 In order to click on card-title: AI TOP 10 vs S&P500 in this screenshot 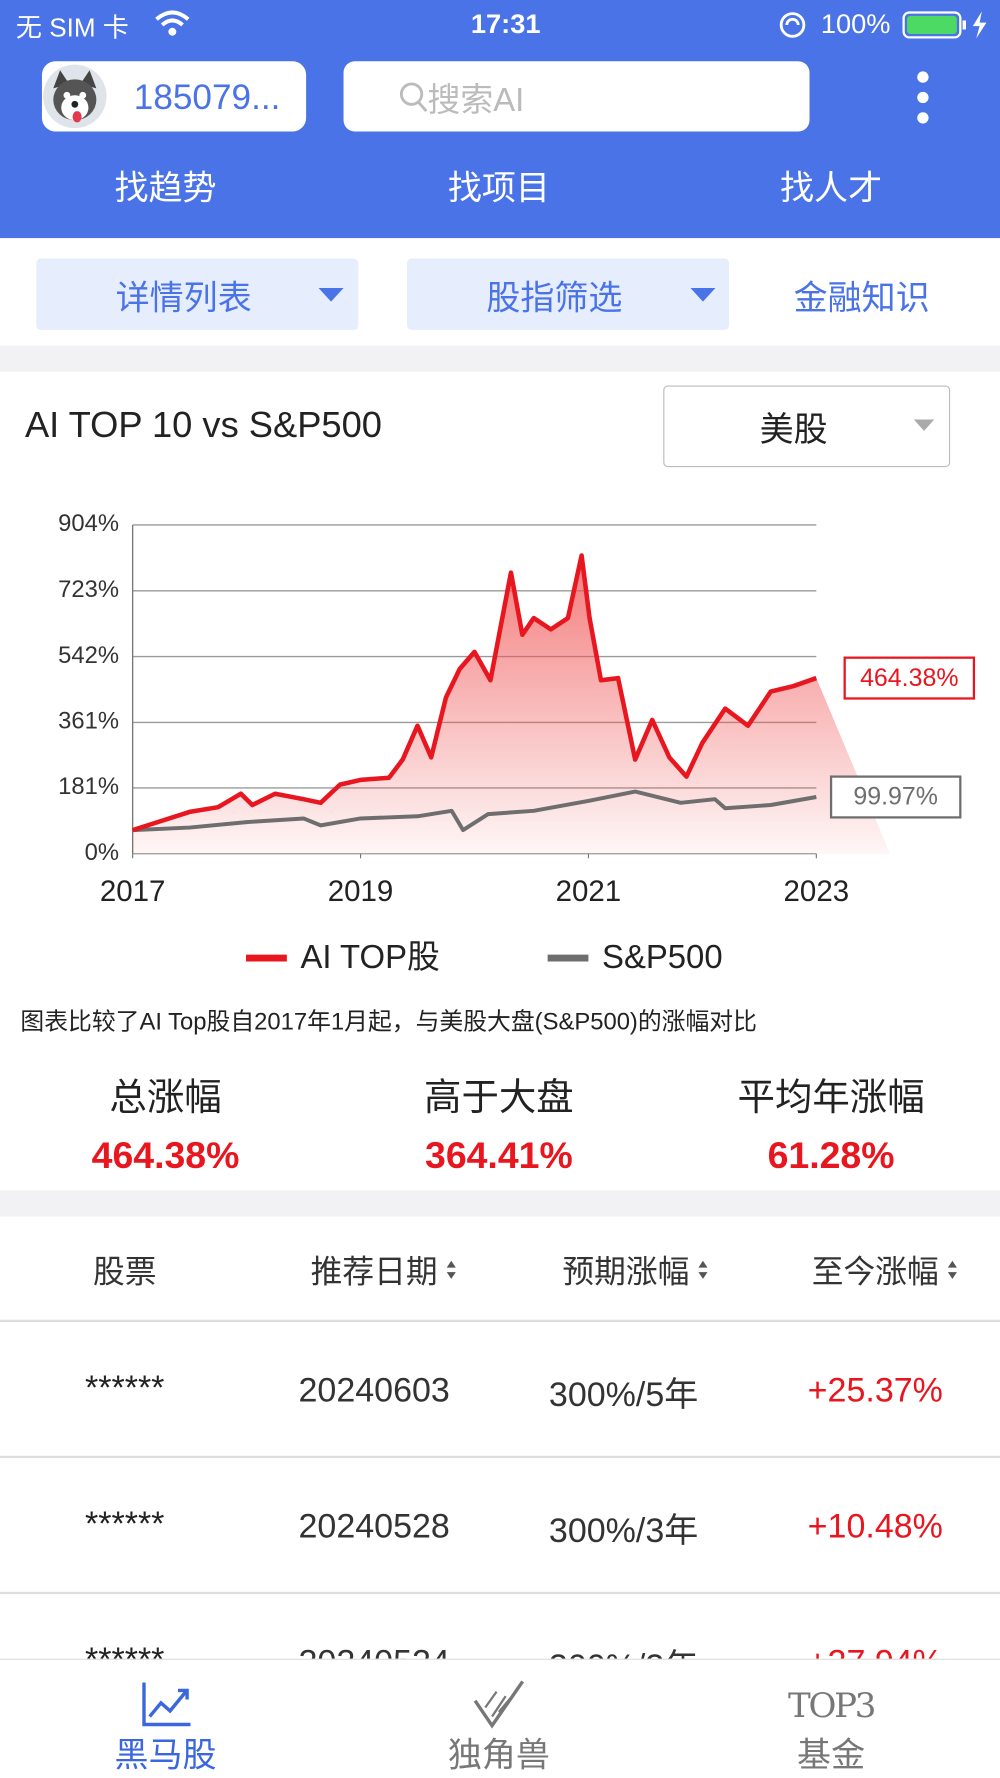, I will do `click(203, 425)`.